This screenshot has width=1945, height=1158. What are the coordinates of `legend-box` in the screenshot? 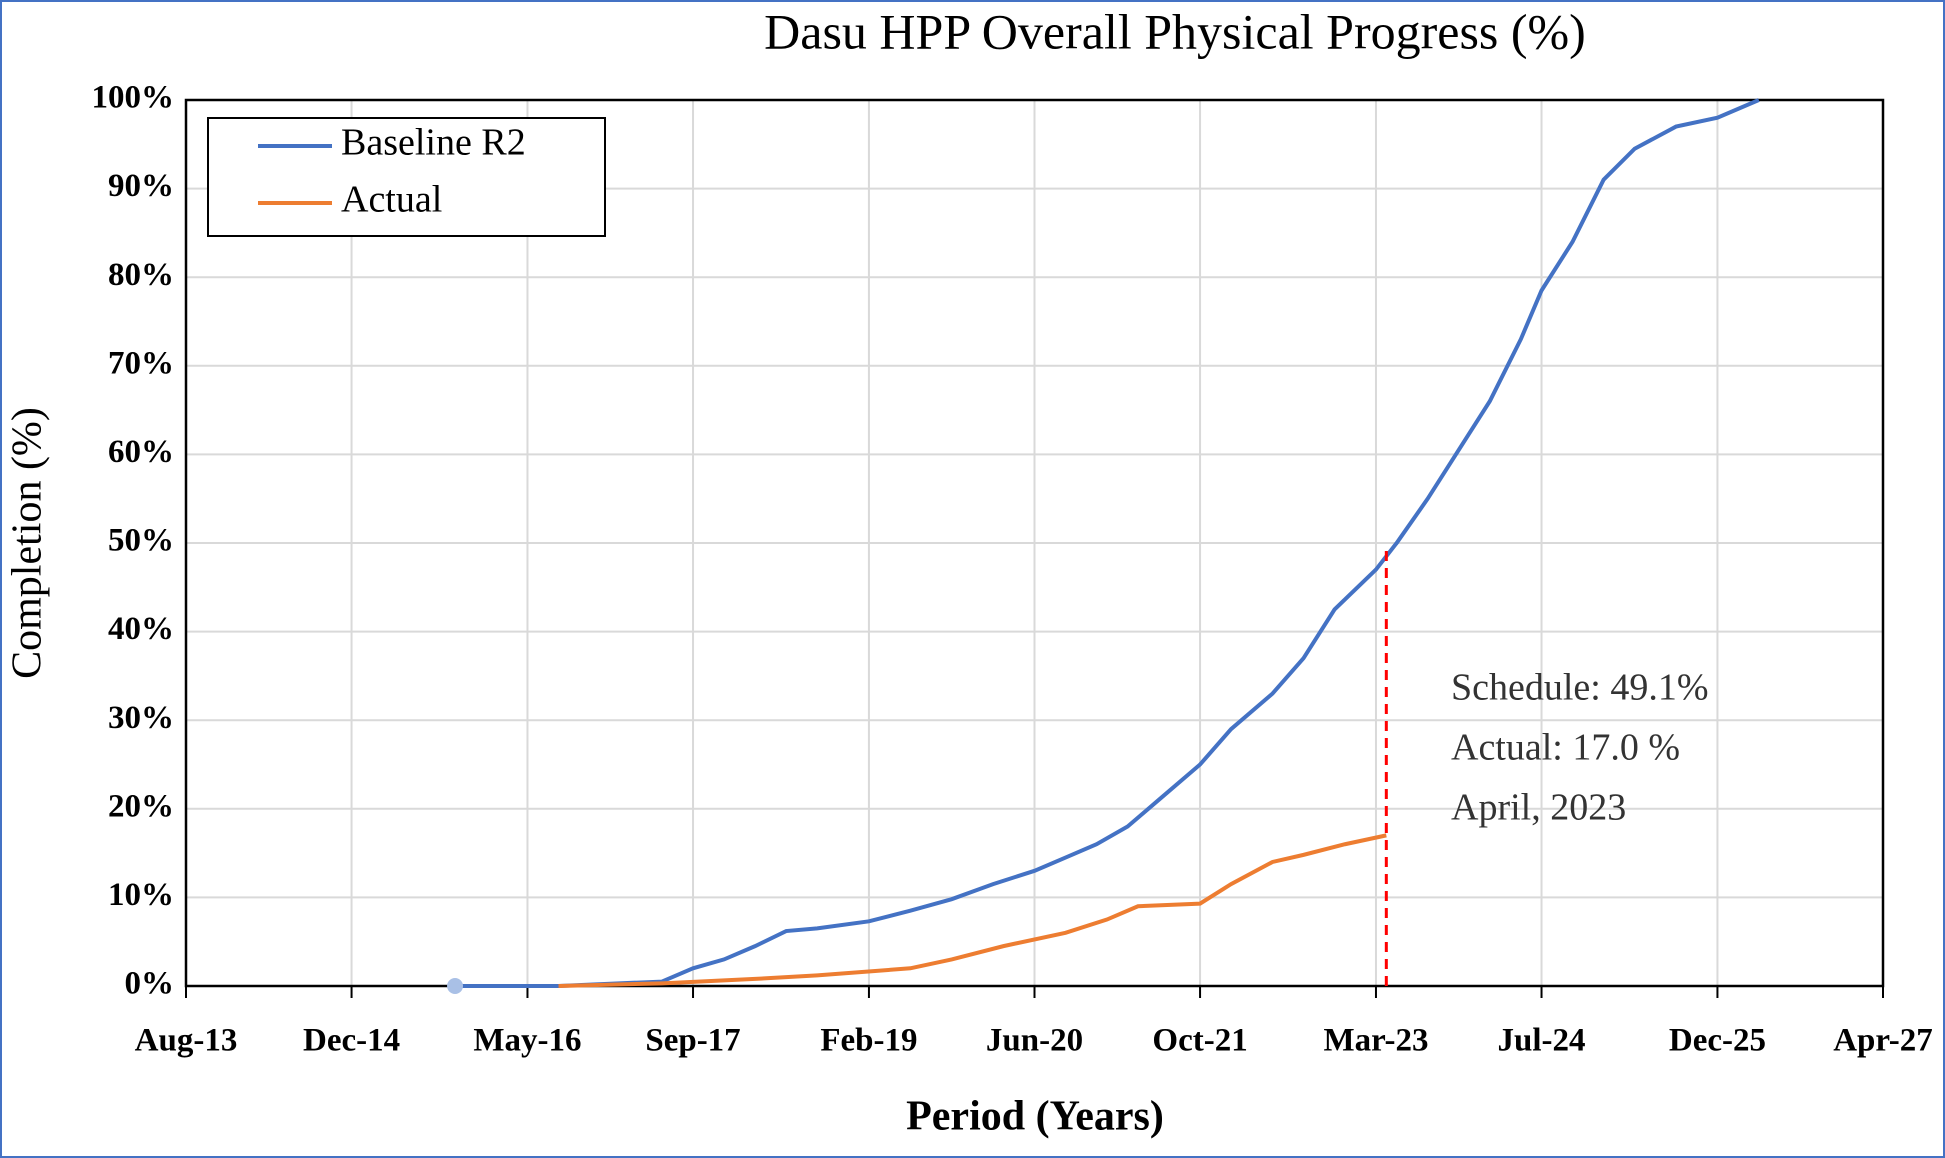 It's located at (406, 177).